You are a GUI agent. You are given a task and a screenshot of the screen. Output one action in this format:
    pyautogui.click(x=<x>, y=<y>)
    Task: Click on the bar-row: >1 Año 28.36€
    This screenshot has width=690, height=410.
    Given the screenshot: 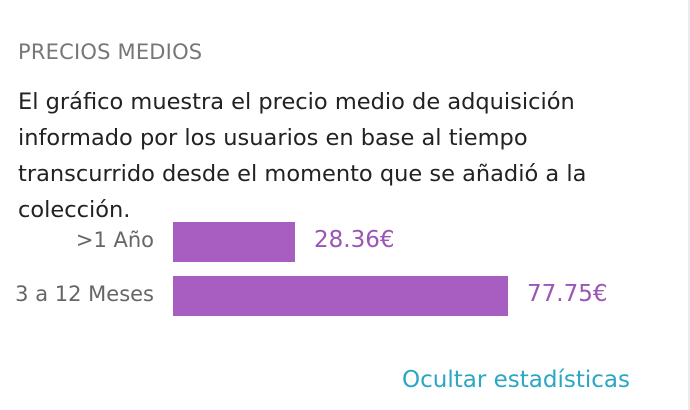 What is the action you would take?
    pyautogui.click(x=345, y=242)
    